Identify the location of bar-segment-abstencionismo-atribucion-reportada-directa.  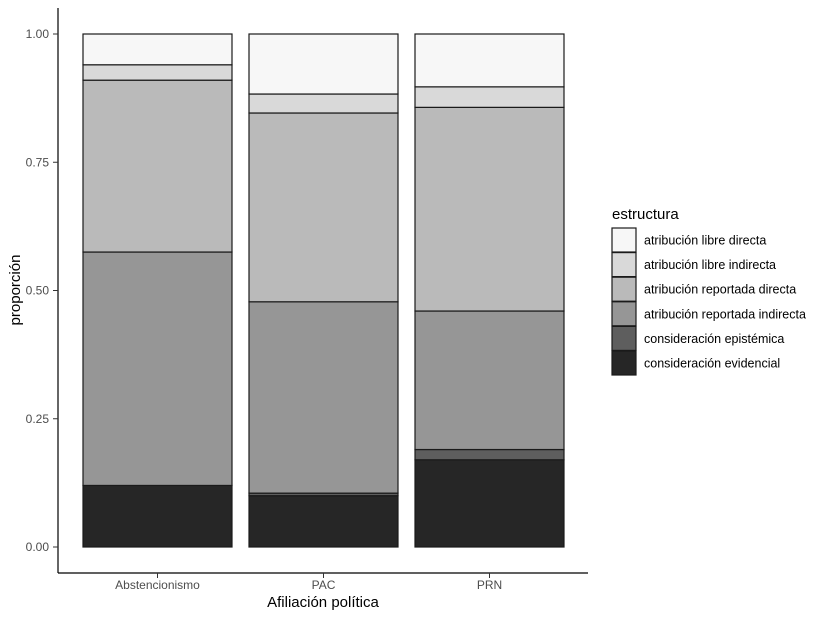
(157, 166).